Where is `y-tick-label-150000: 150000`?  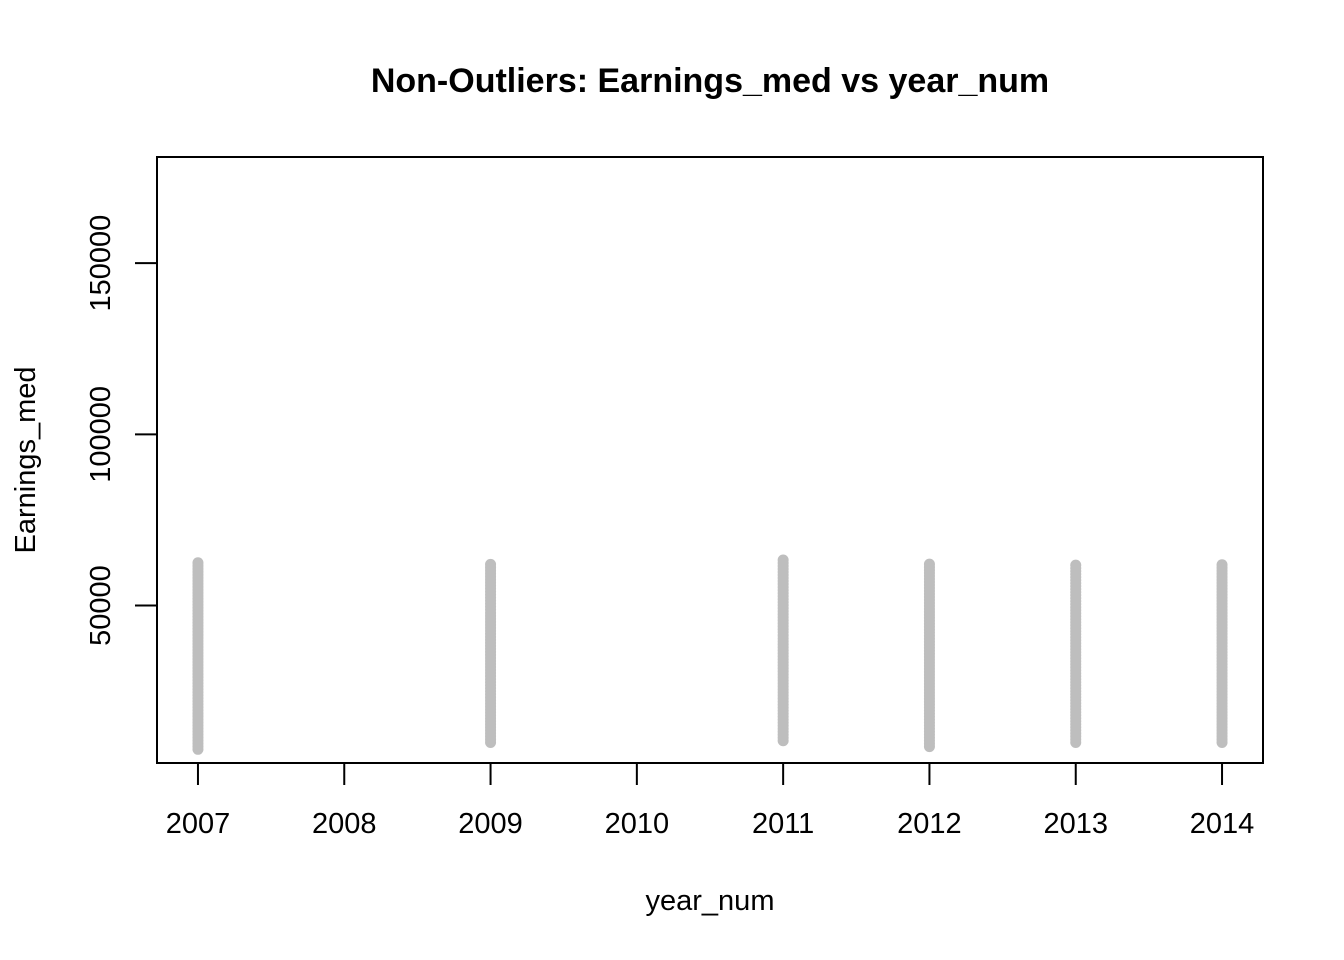
y-tick-label-150000: 150000 is located at coordinates (101, 263).